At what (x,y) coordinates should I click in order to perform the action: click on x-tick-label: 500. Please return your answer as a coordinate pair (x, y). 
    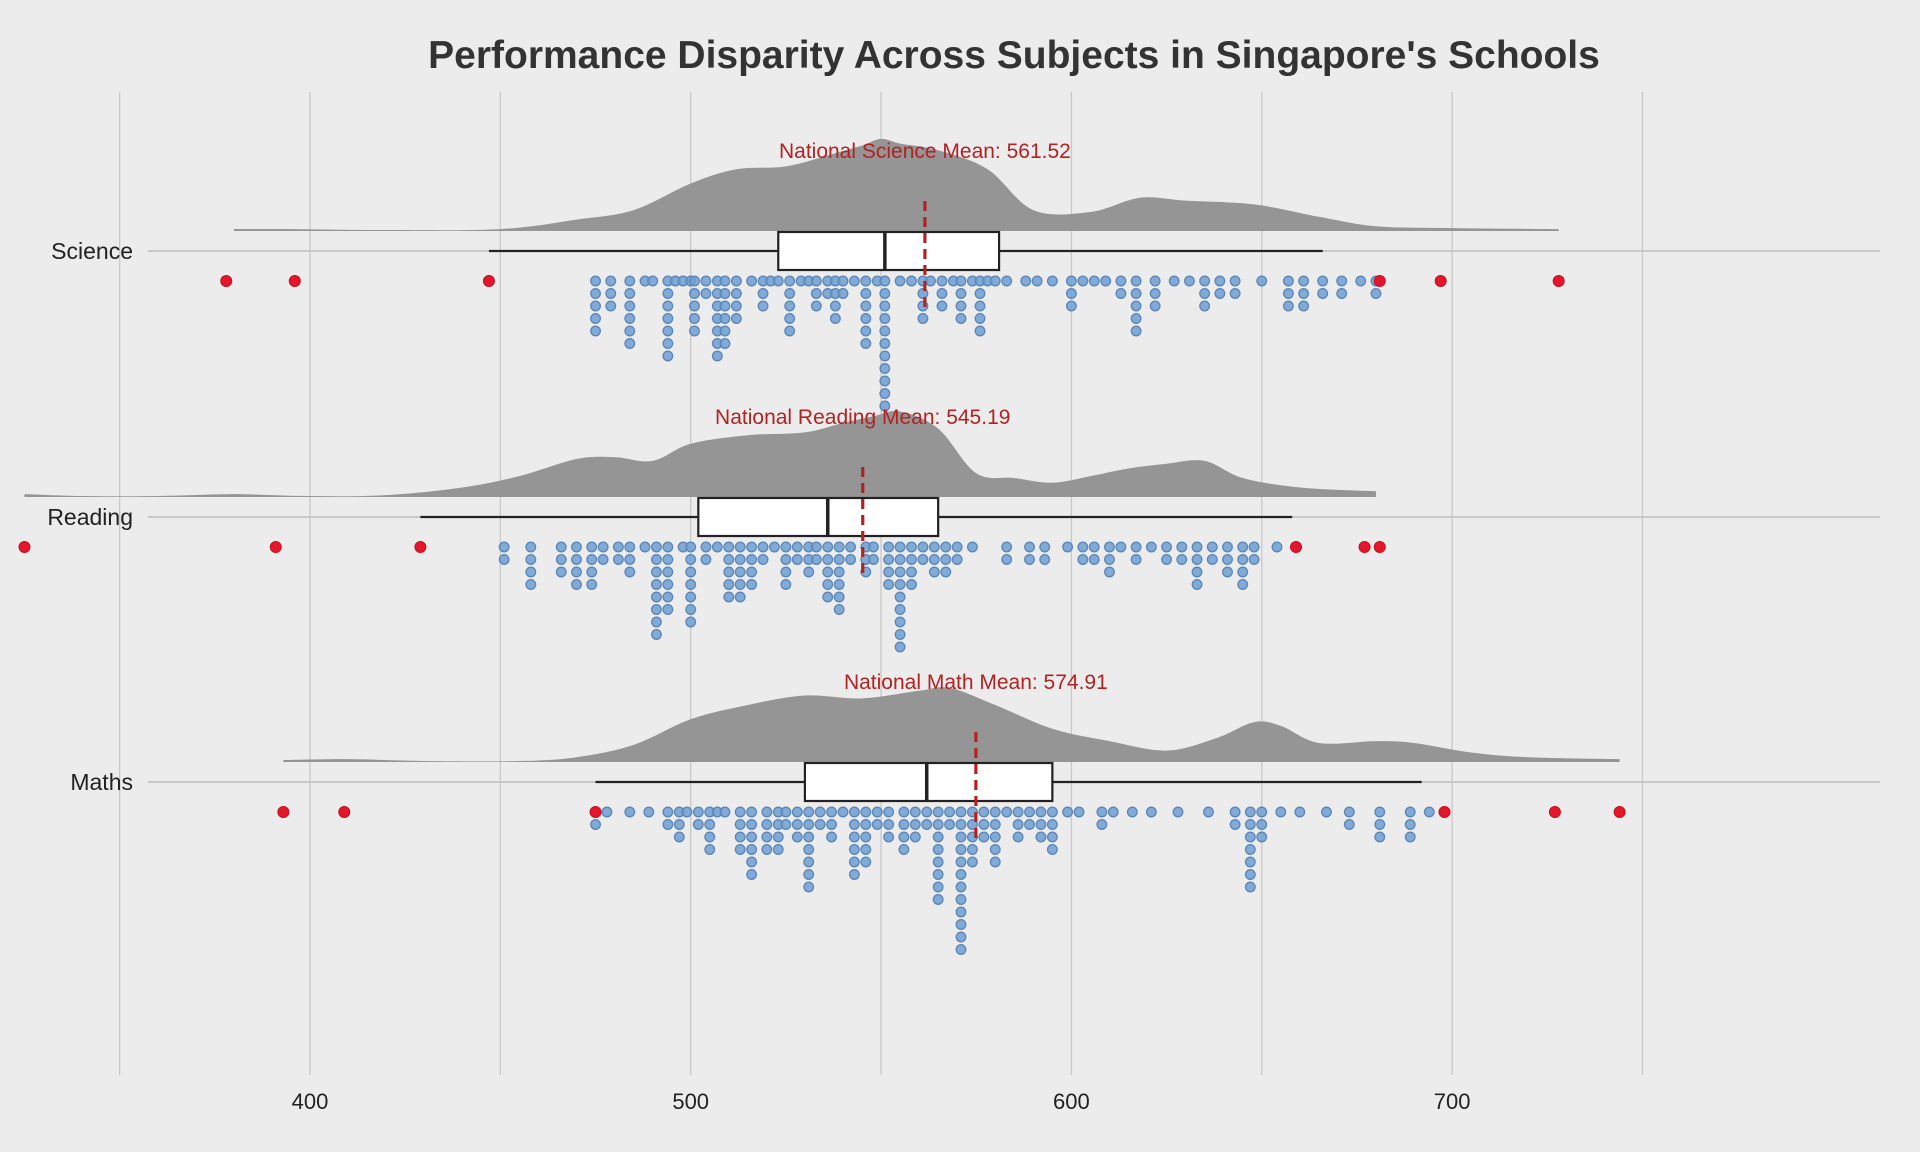
    Looking at the image, I should click on (690, 1101).